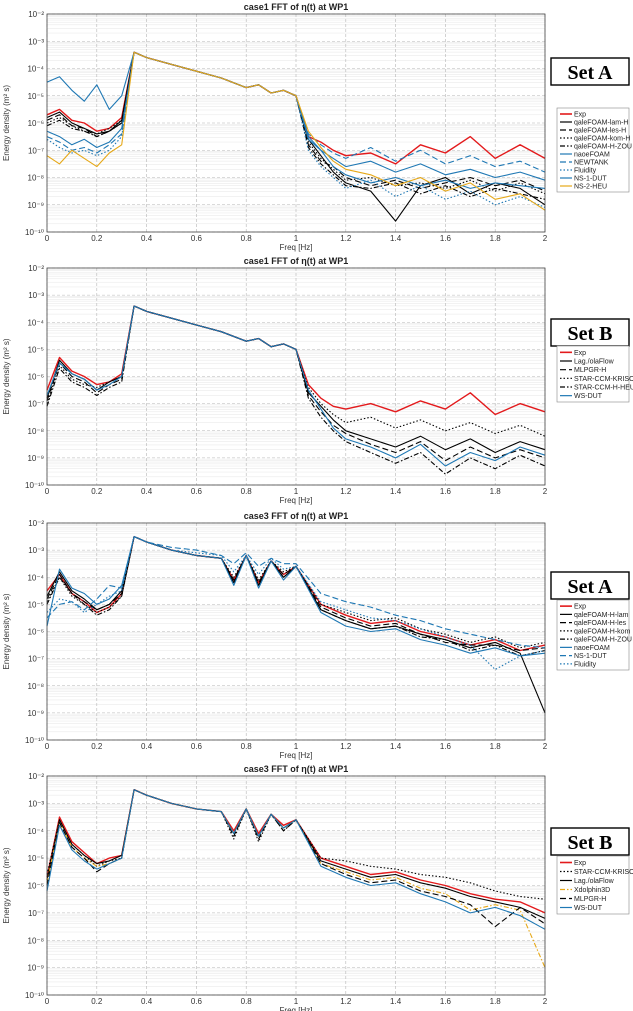 The width and height of the screenshot is (633, 1011). I want to click on legend-label: STAR-CCM-KRISO, so click(603, 872).